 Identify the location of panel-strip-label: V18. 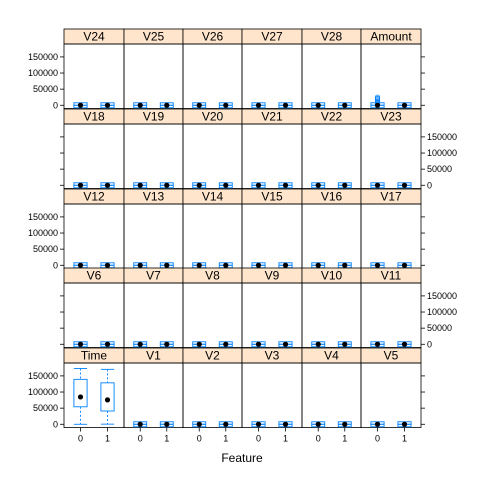
(94, 117).